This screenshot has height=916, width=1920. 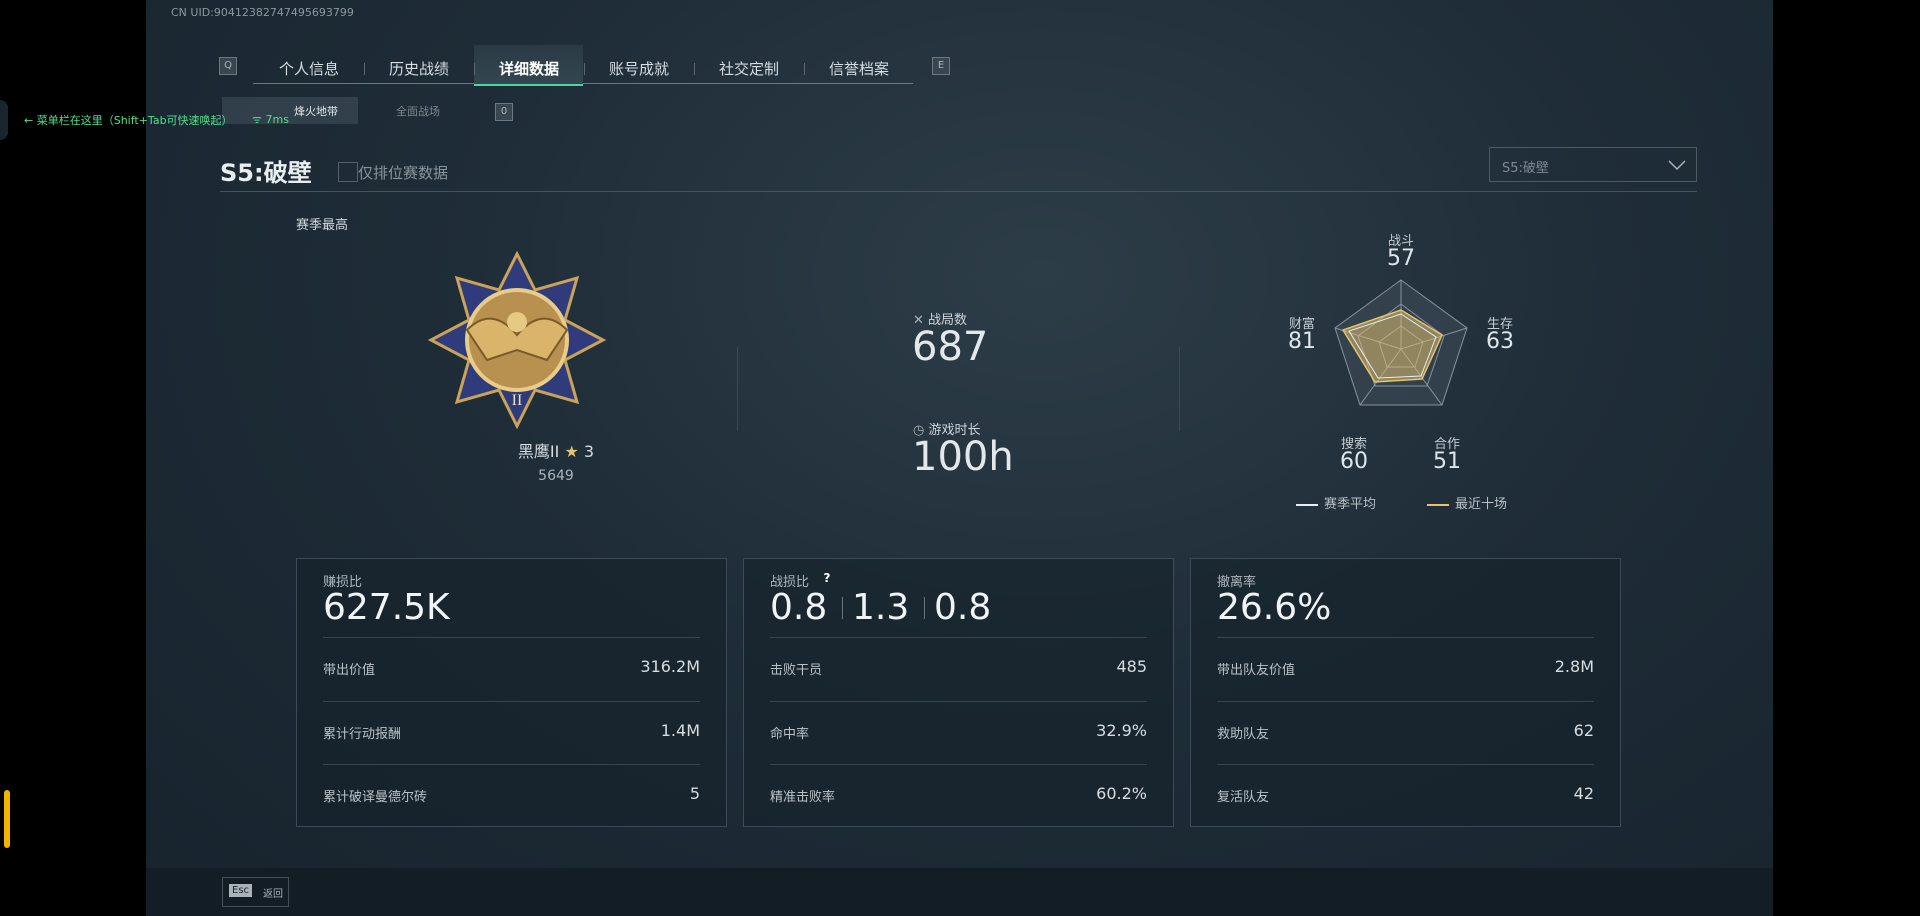 What do you see at coordinates (842, 608) in the screenshot?
I see `value-separator` at bounding box center [842, 608].